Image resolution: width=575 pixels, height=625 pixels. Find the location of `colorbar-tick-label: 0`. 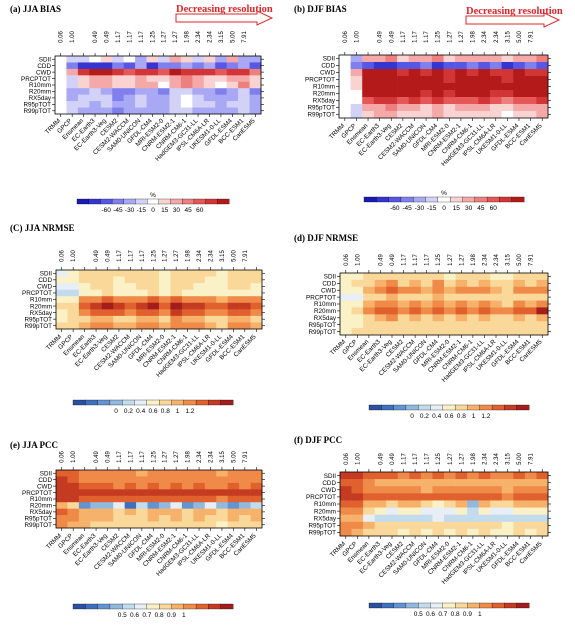

colorbar-tick-label: 0 is located at coordinates (412, 416).